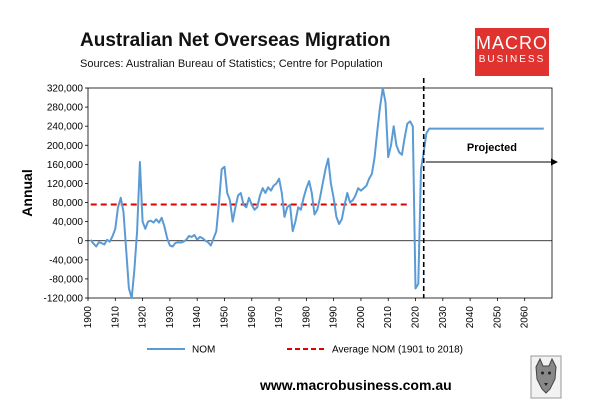 The height and width of the screenshot is (412, 605). I want to click on x-tick-label: 1960, so click(252, 317).